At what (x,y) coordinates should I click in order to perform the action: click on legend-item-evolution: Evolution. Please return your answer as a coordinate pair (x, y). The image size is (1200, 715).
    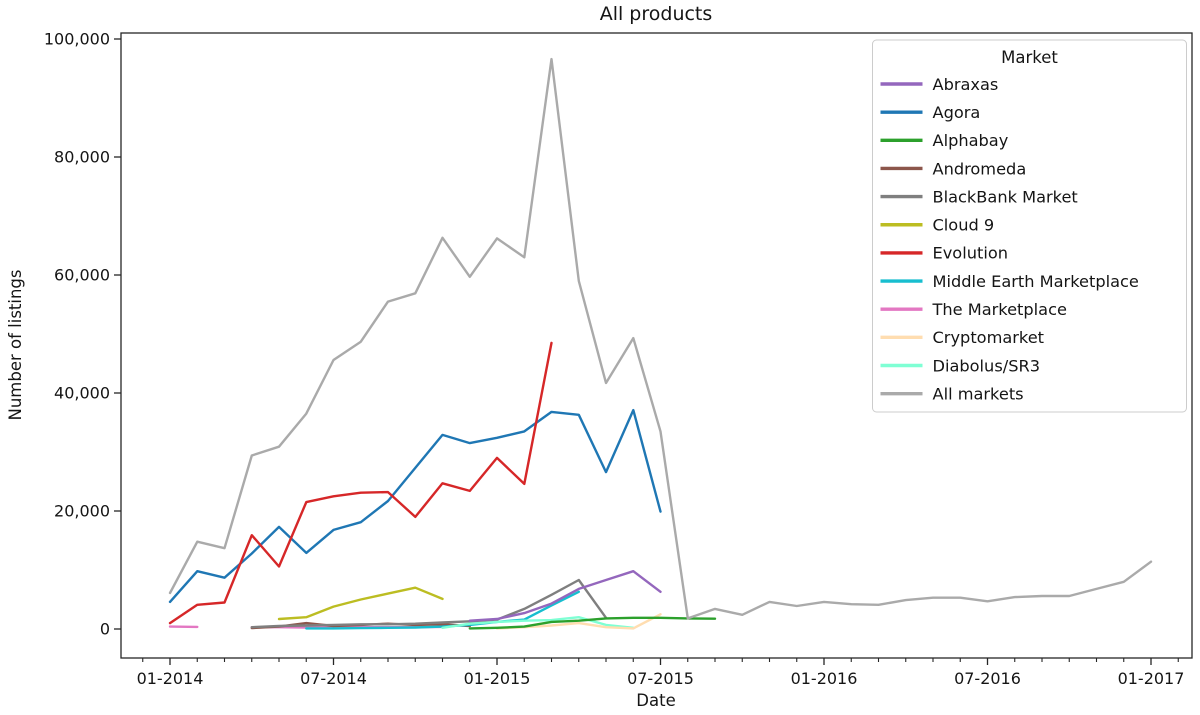
    Looking at the image, I should click on (944, 253).